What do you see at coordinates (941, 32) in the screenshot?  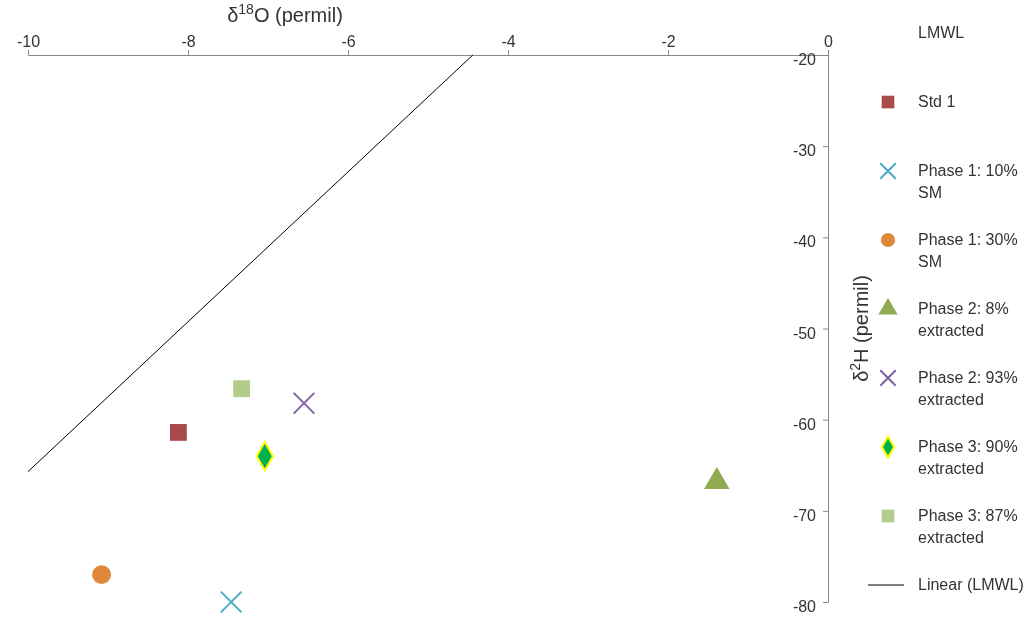 I see `text: LMWL` at bounding box center [941, 32].